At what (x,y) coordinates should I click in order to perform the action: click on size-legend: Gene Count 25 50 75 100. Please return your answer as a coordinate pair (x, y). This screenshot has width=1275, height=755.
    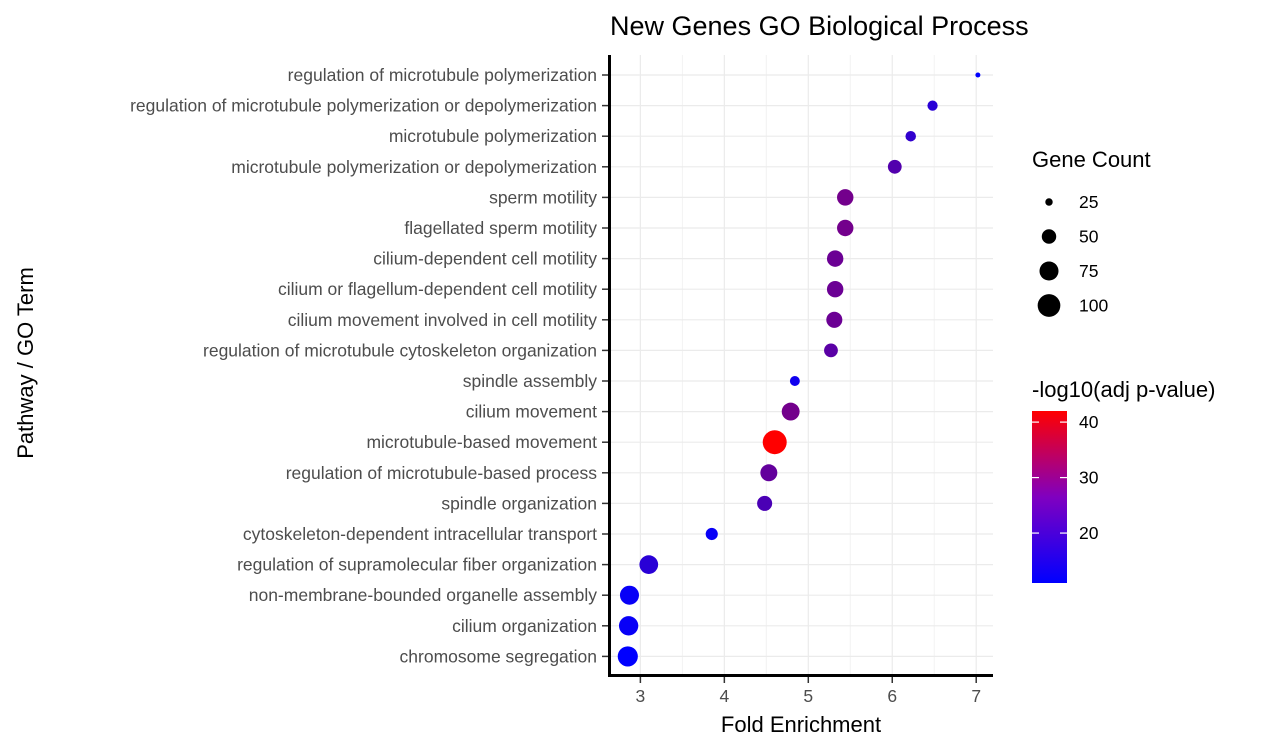
    Looking at the image, I should click on (1091, 232).